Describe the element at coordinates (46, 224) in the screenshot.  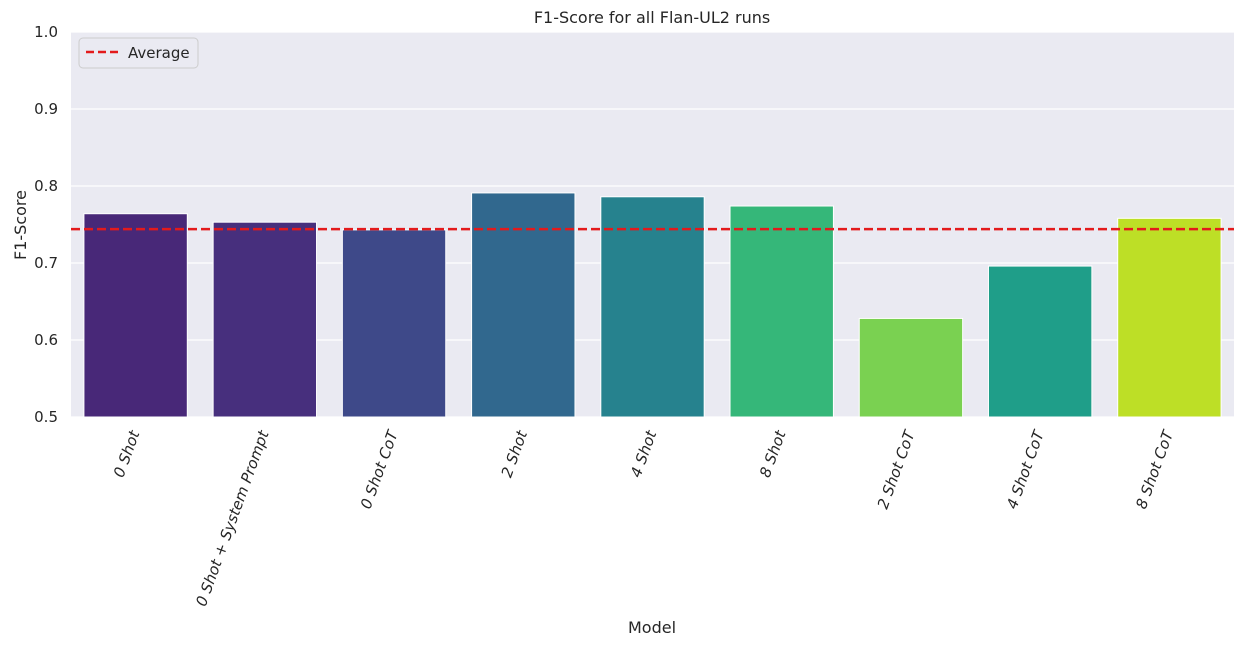
I see `y-tick-labels: 0.5 0.6 0.7 0.8 0.9 1.0` at that location.